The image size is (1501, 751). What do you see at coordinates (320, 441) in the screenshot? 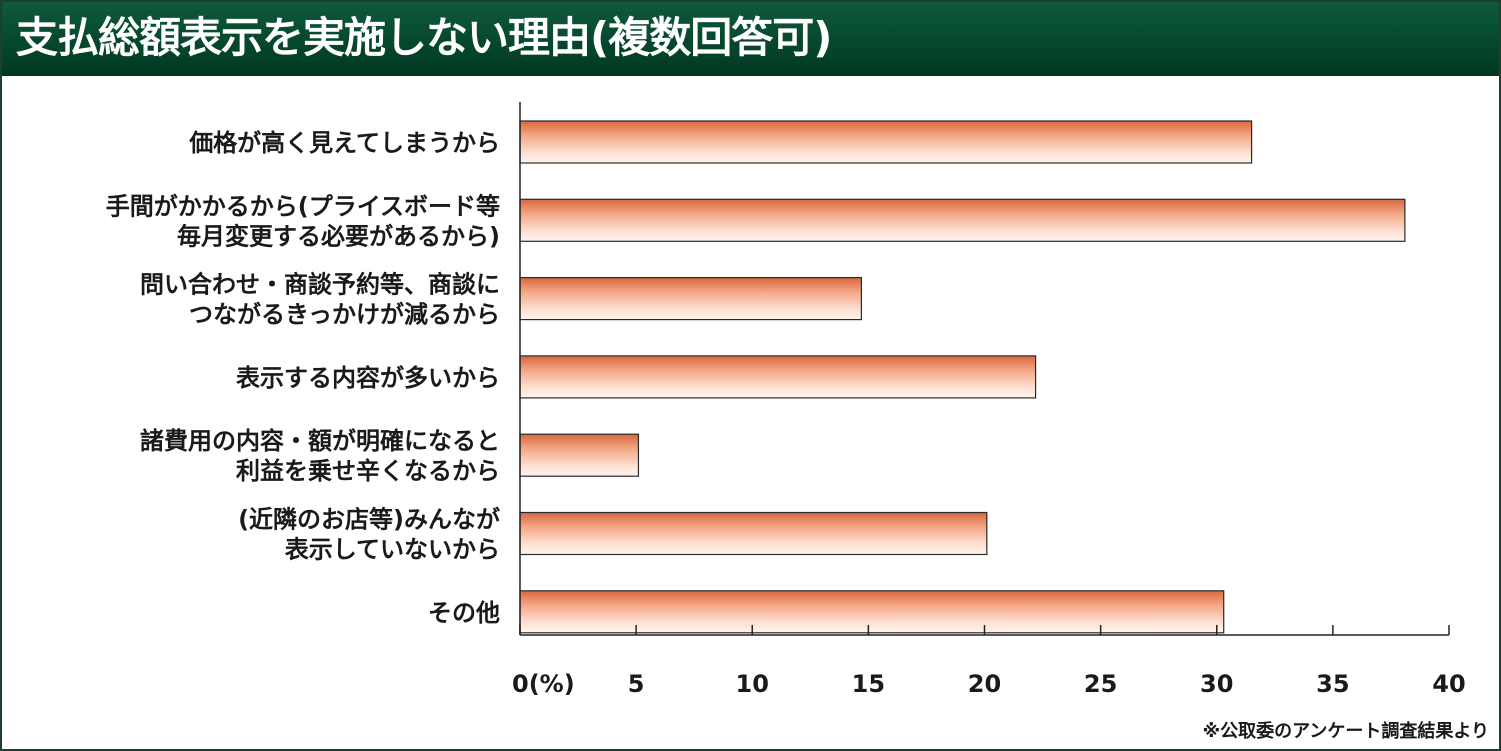
I see `category-label: 諸費用の内容・額が明確になると` at bounding box center [320, 441].